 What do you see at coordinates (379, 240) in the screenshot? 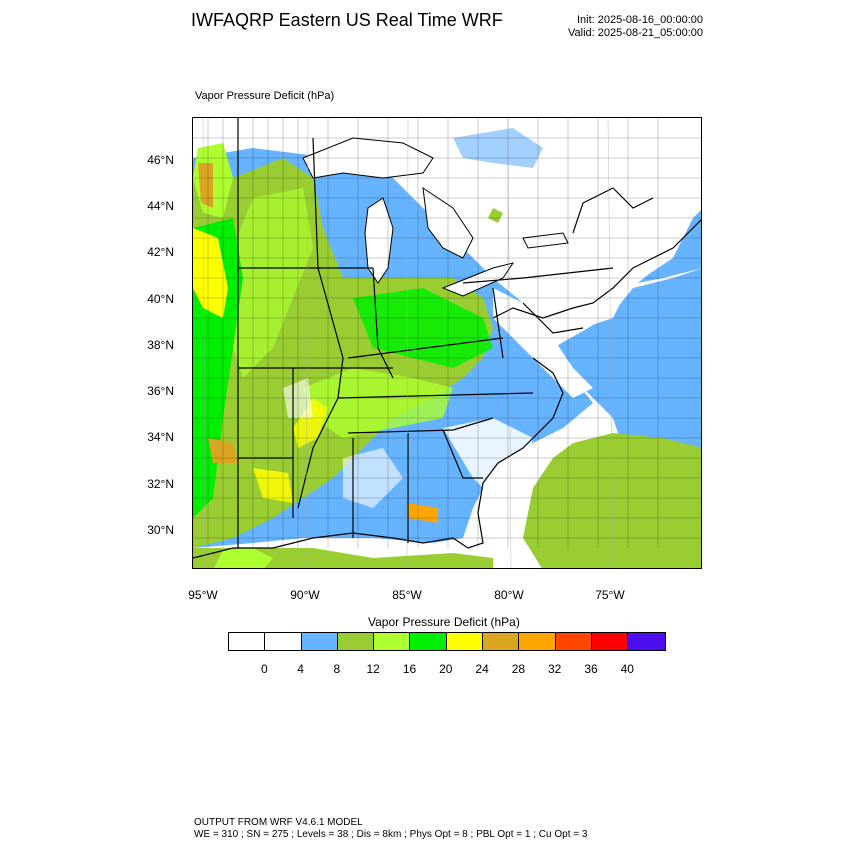
I see `lake-michigan` at bounding box center [379, 240].